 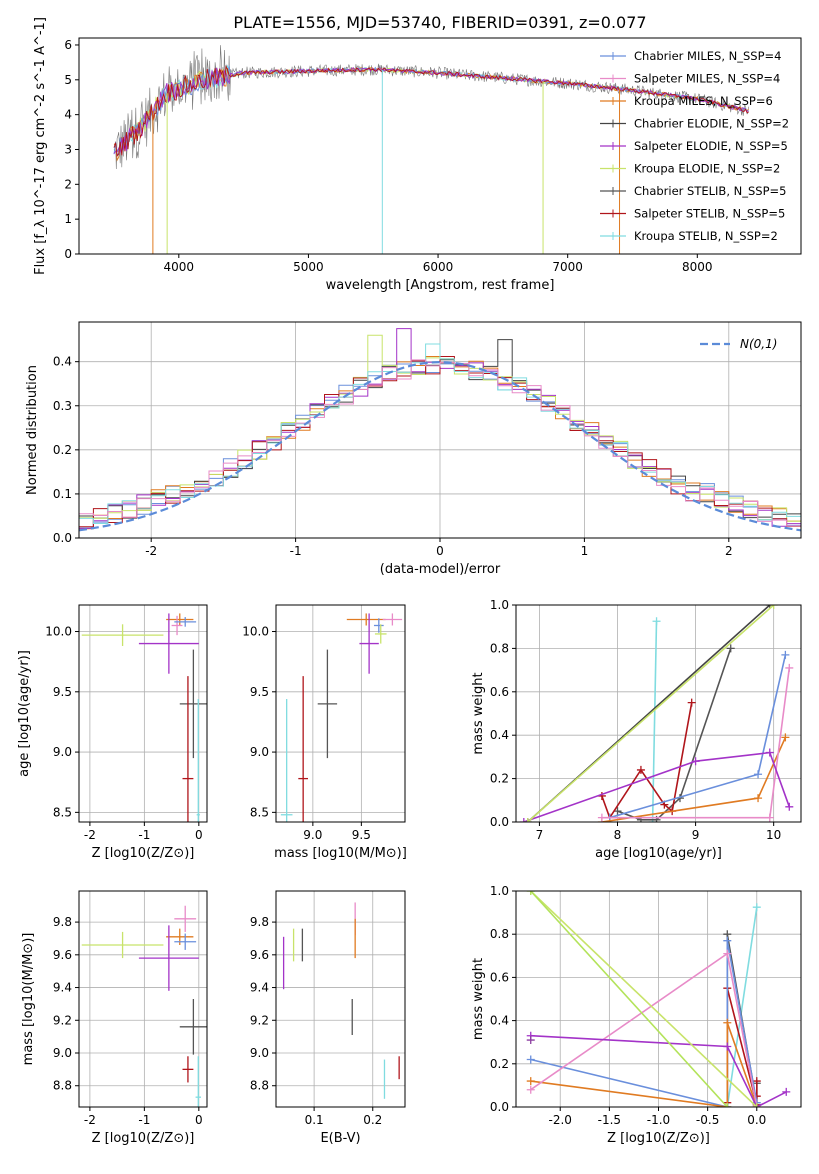 What do you see at coordinates (560, 1120) in the screenshot?
I see `x-tick-label: -2.0` at bounding box center [560, 1120].